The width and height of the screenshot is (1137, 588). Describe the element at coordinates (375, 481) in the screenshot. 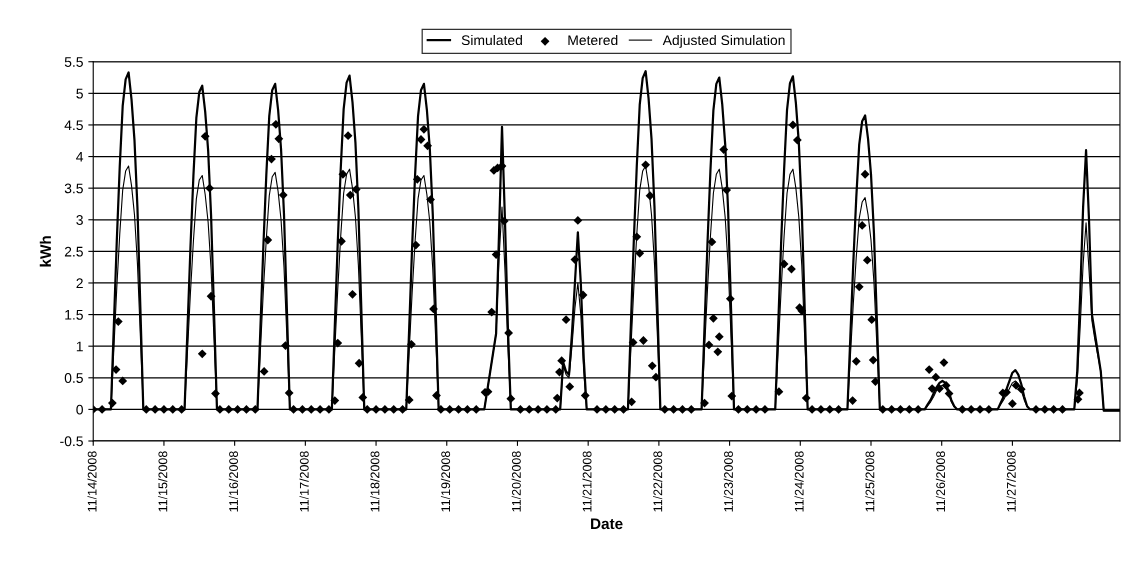

I see `x-tick-label: 11/18/2008` at that location.